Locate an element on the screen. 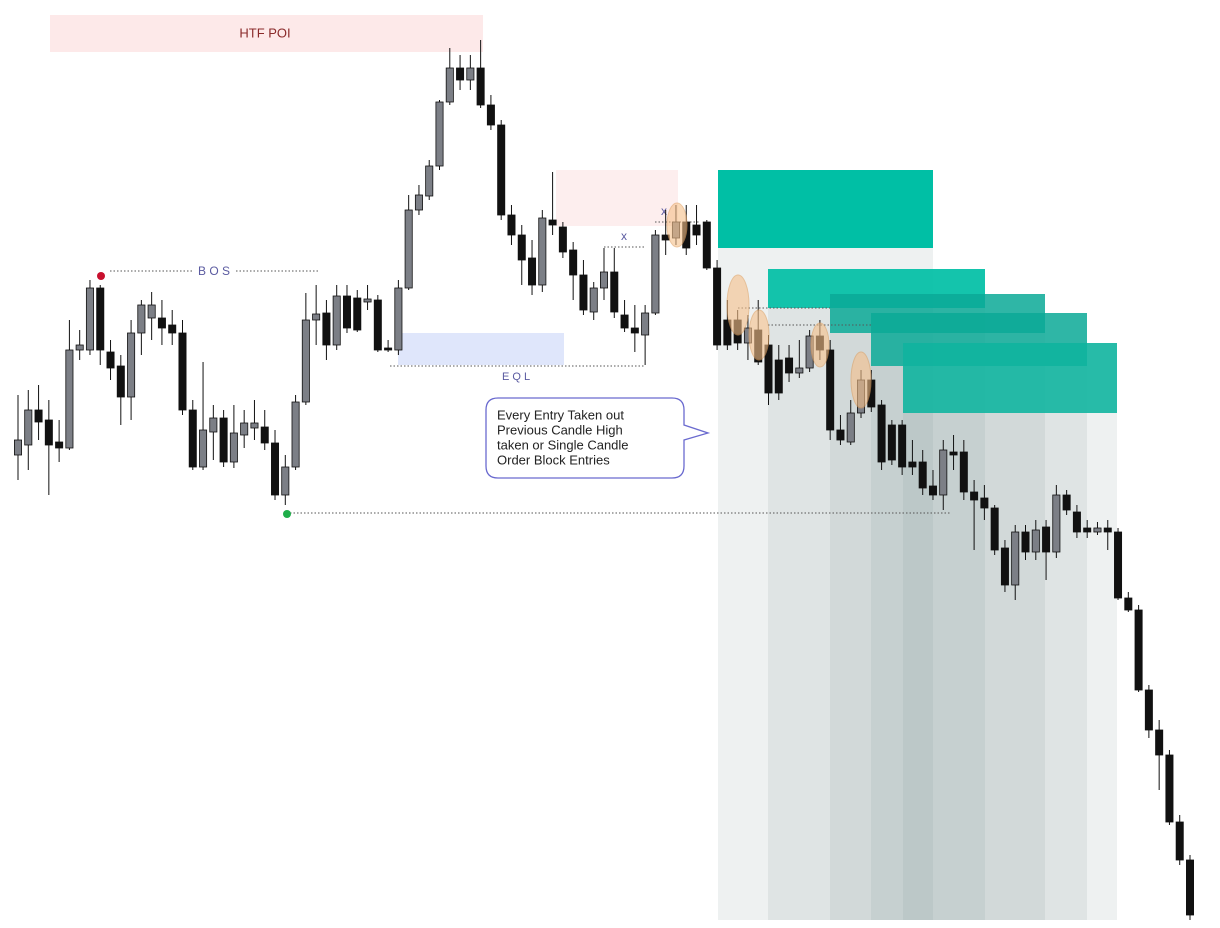 The image size is (1220, 928). callout-line: Every Entry Taken out is located at coordinates (560, 414).